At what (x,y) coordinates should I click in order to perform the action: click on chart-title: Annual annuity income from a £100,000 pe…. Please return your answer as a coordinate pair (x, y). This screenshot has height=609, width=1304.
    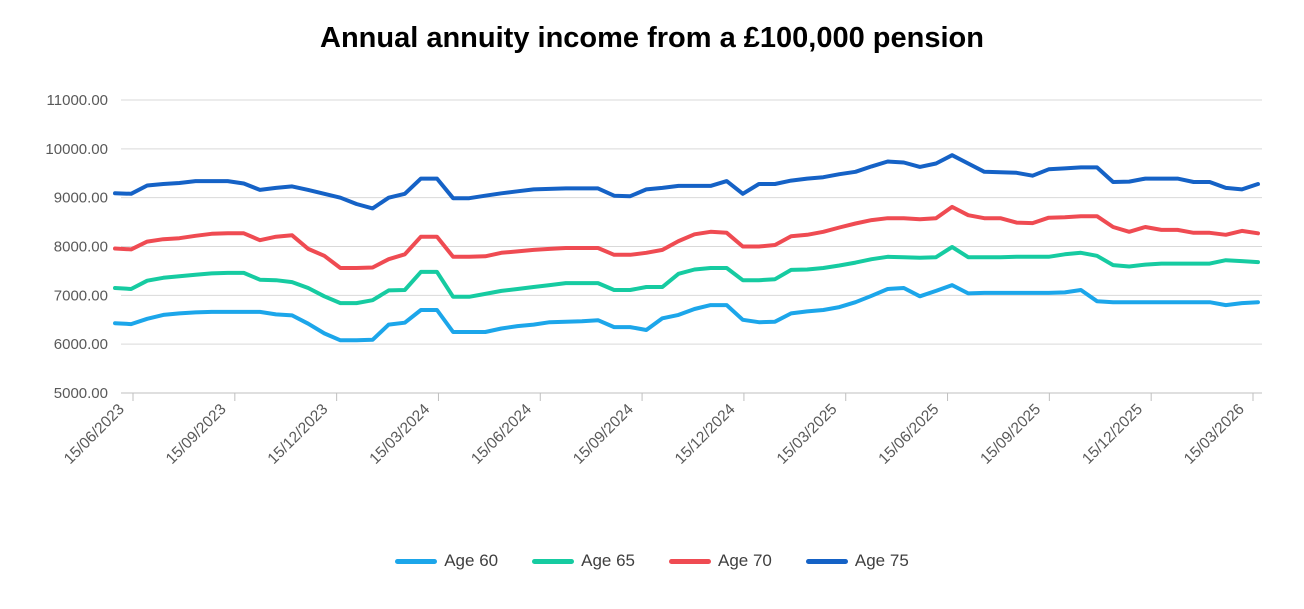
    Looking at the image, I should click on (652, 38).